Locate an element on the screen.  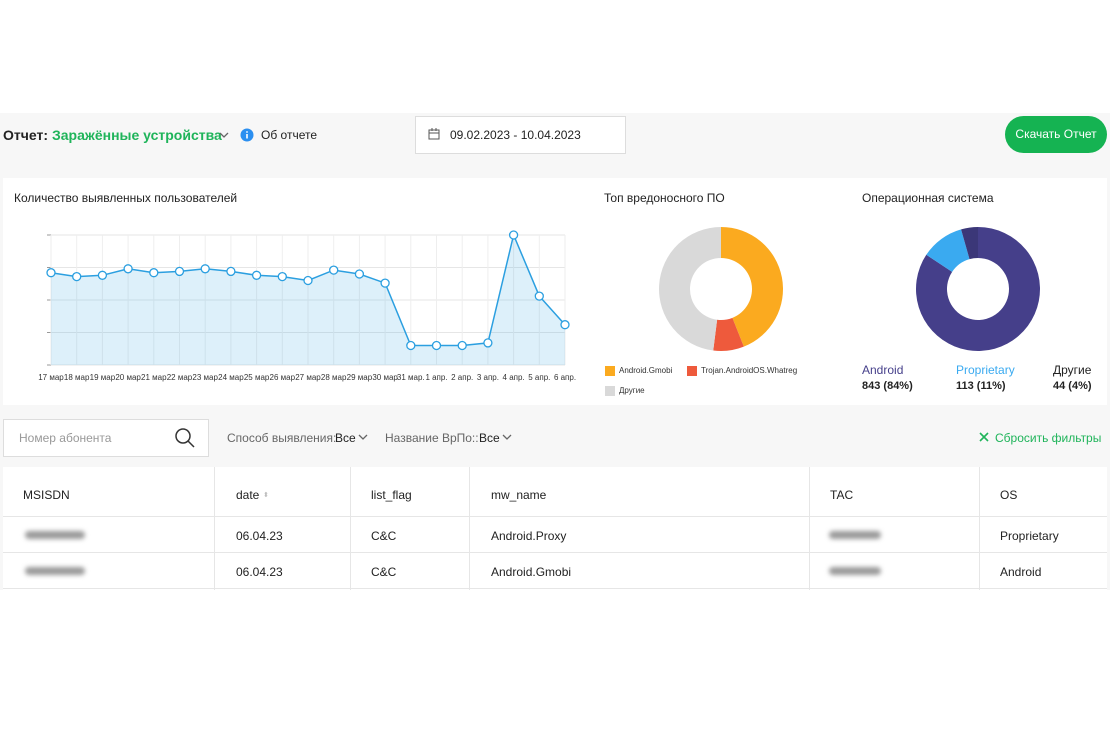
column-header: list_flag is located at coordinates (391, 495).